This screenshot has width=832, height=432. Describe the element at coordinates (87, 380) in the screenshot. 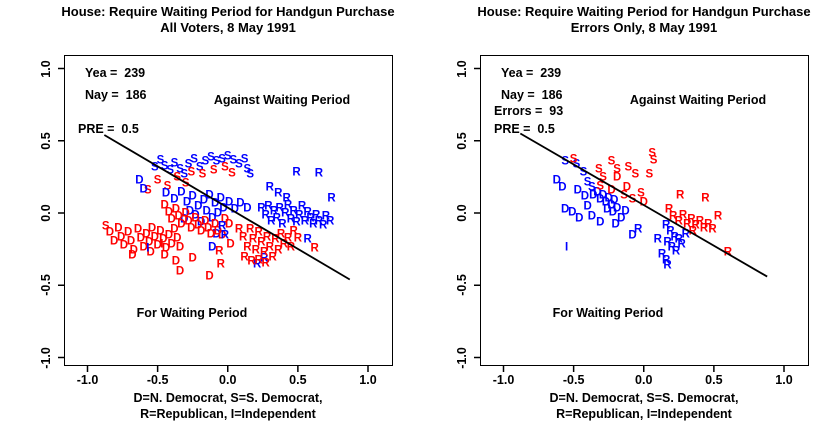

I see `x-tick-label: -1.0` at that location.